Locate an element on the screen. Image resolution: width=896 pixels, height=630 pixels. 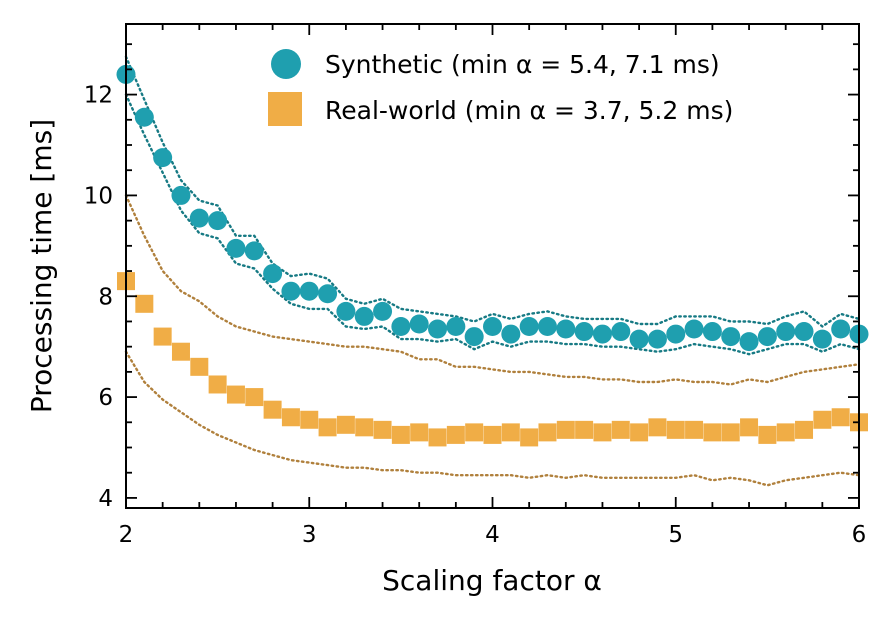
x-axis-label: Scaling factor α is located at coordinates (492, 580).